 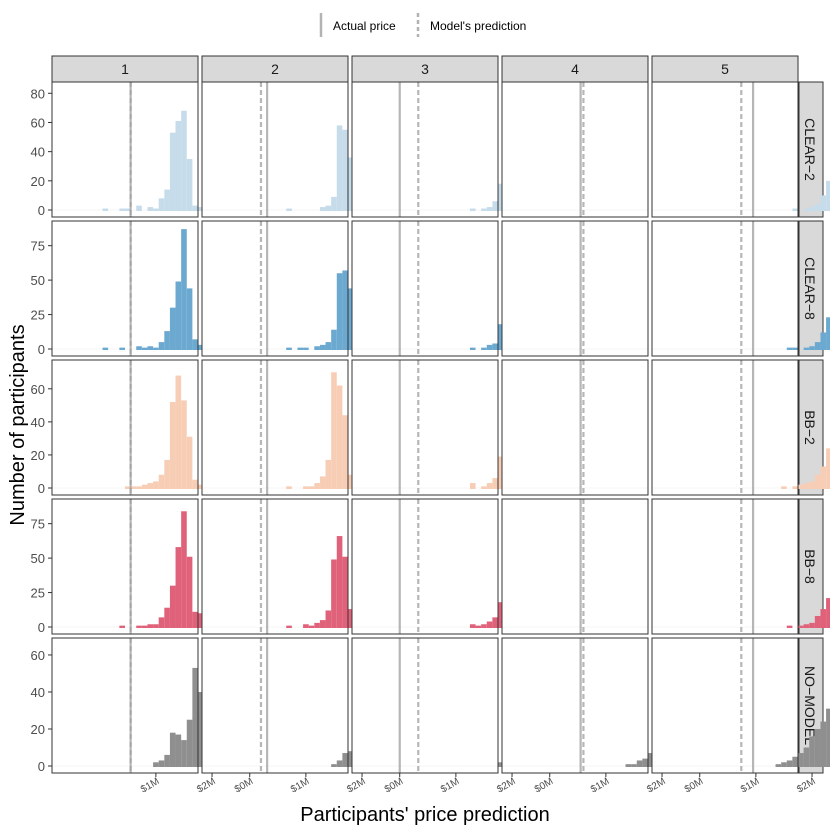 I want to click on legend-actual-price-label: Actual price, so click(x=364, y=26).